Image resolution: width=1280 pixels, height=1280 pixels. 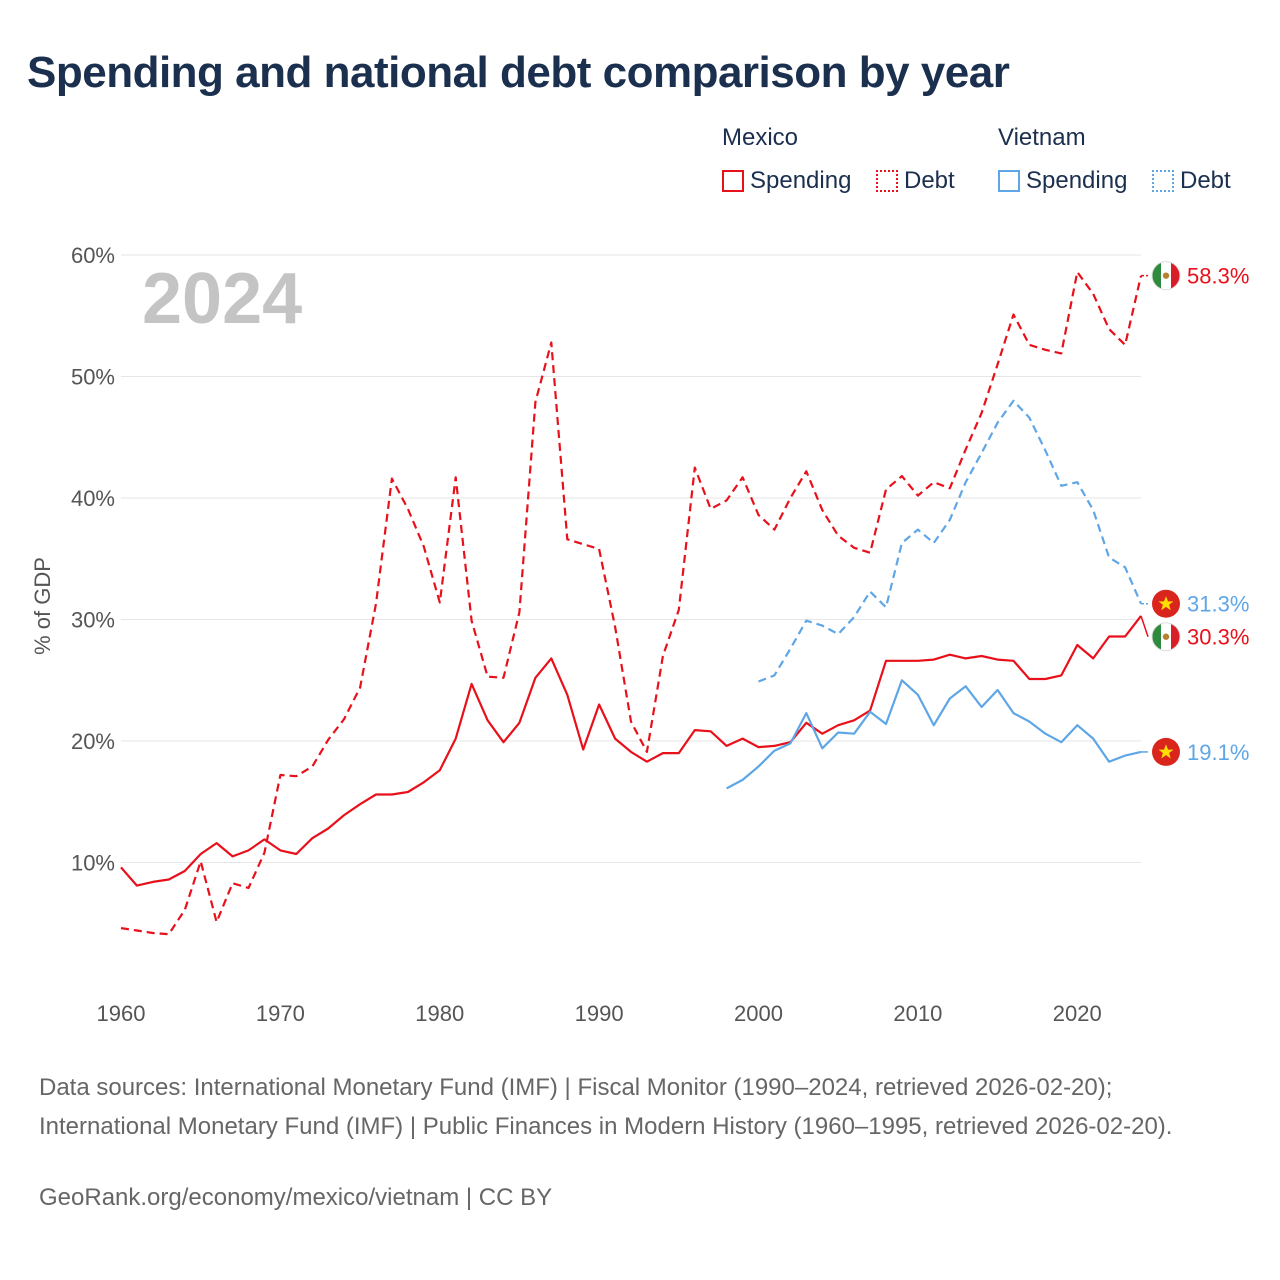 I want to click on end-value-label: 58.3%, so click(x=1218, y=276).